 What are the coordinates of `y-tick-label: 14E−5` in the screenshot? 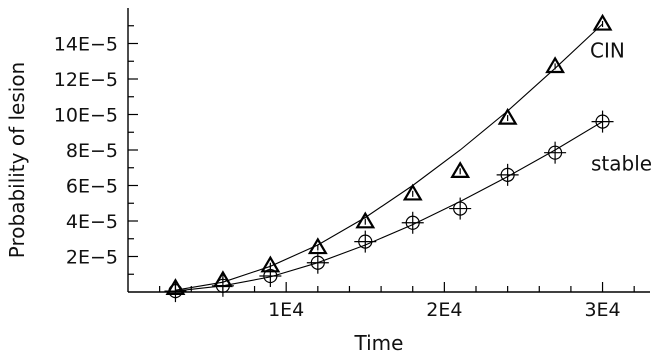 It's located at (86, 45).